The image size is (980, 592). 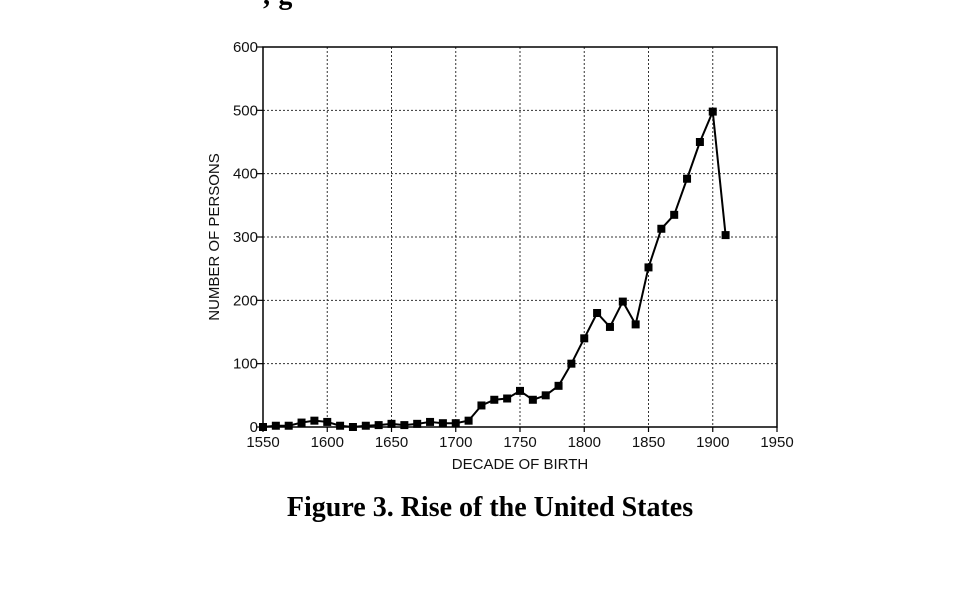 What do you see at coordinates (254, 427) in the screenshot?
I see `y-tick-label: 0` at bounding box center [254, 427].